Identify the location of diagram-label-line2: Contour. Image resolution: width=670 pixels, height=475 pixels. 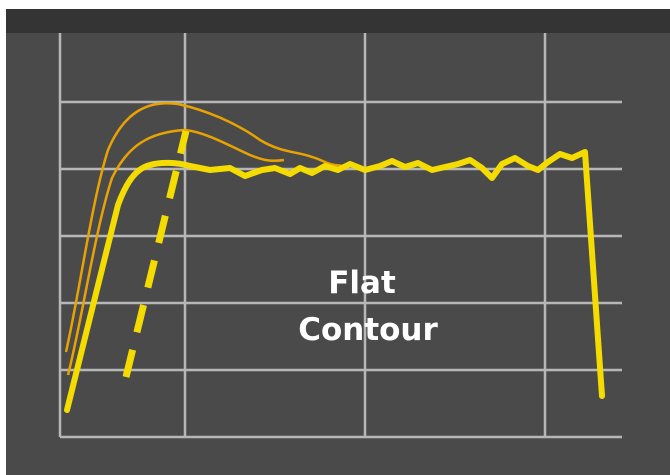
(368, 330).